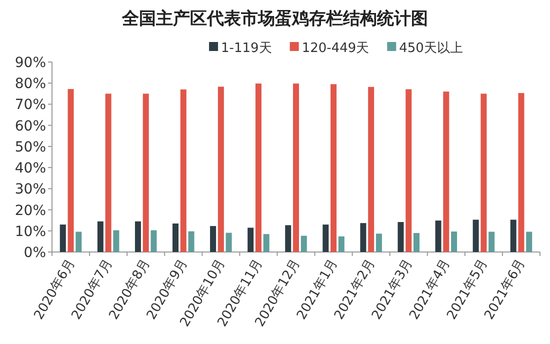  I want to click on y-tick-label: 60%, so click(30, 126).